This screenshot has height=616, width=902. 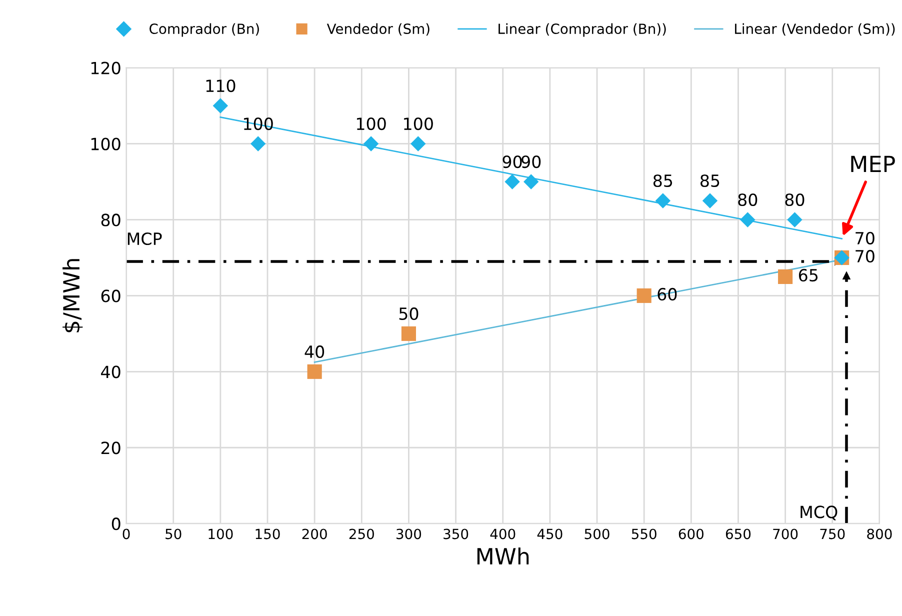 What do you see at coordinates (503, 534) in the screenshot?
I see `x-tick-label: 400` at bounding box center [503, 534].